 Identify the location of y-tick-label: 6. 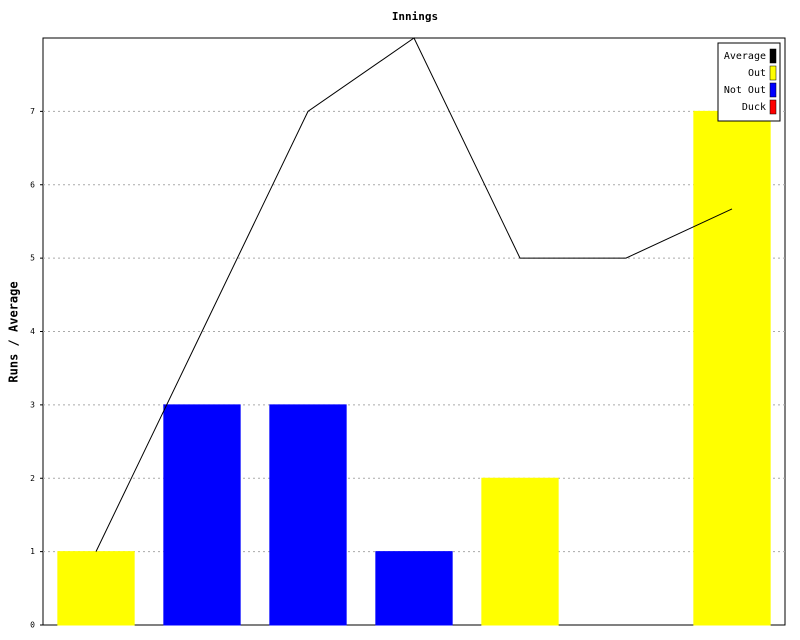
(32, 184).